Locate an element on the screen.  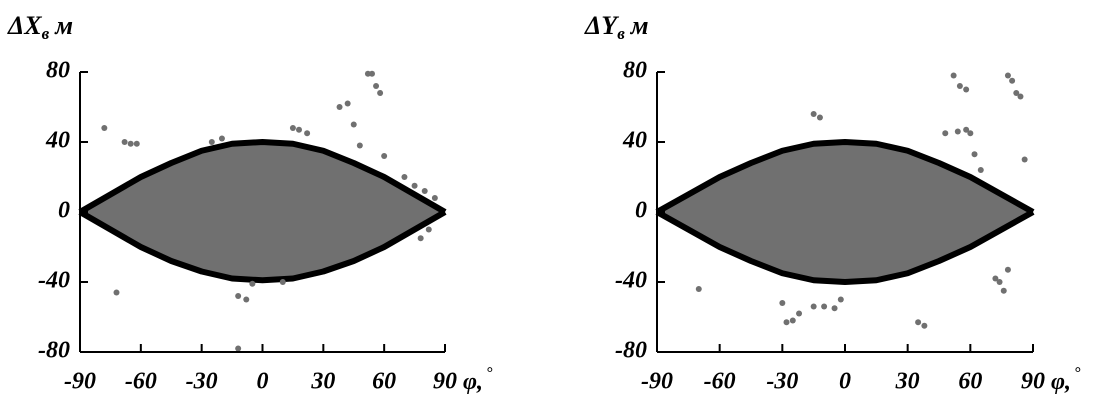
y-tick-label: -80 is located at coordinates (631, 351).